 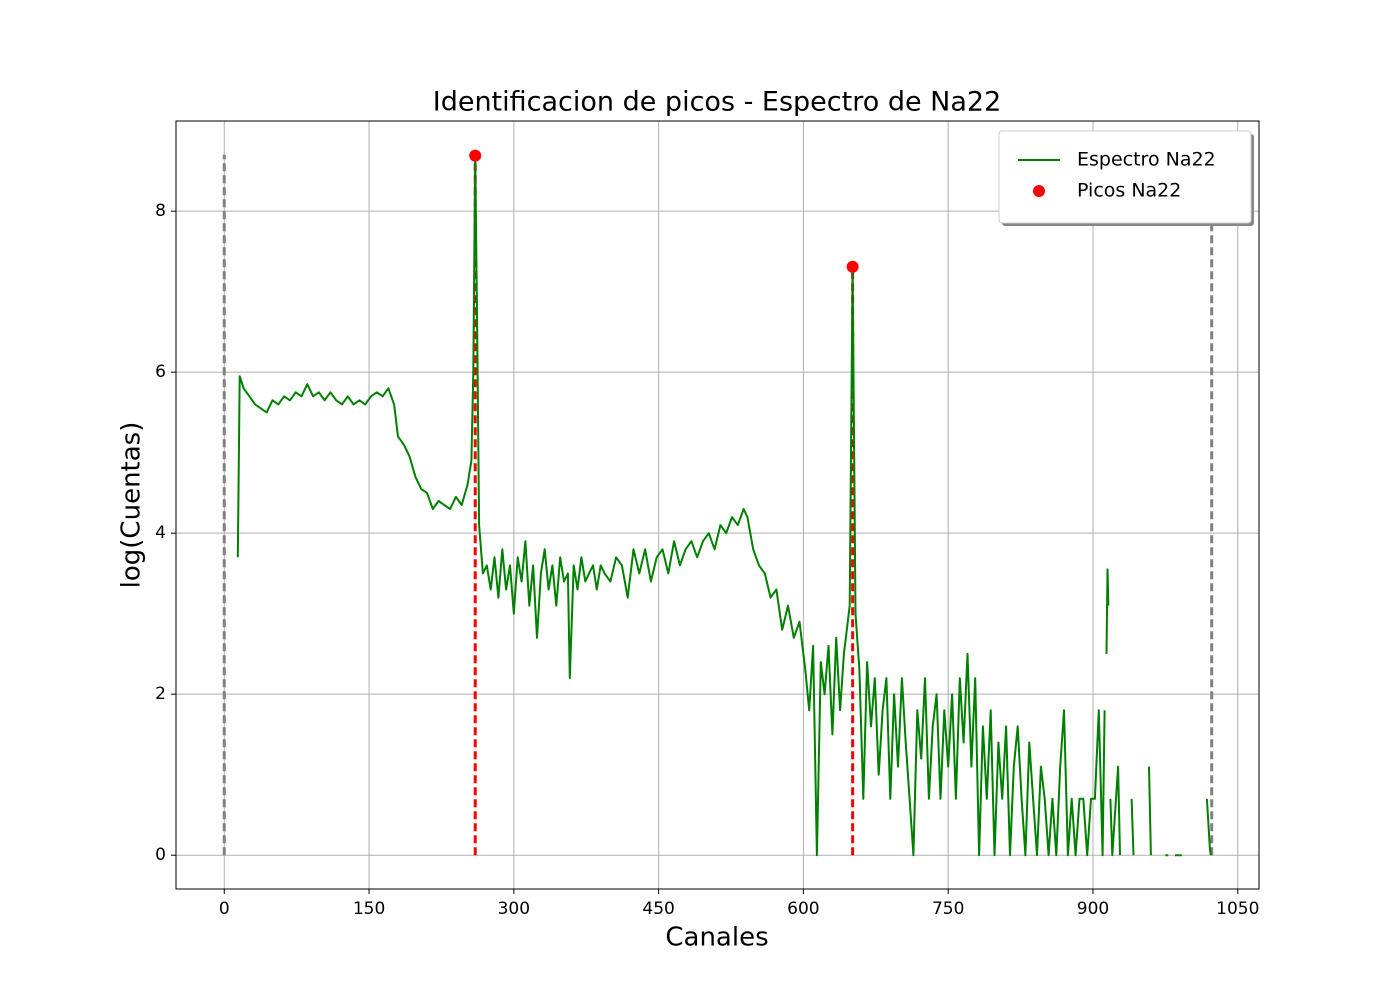 I want to click on y-tick-label: 8, so click(x=160, y=211).